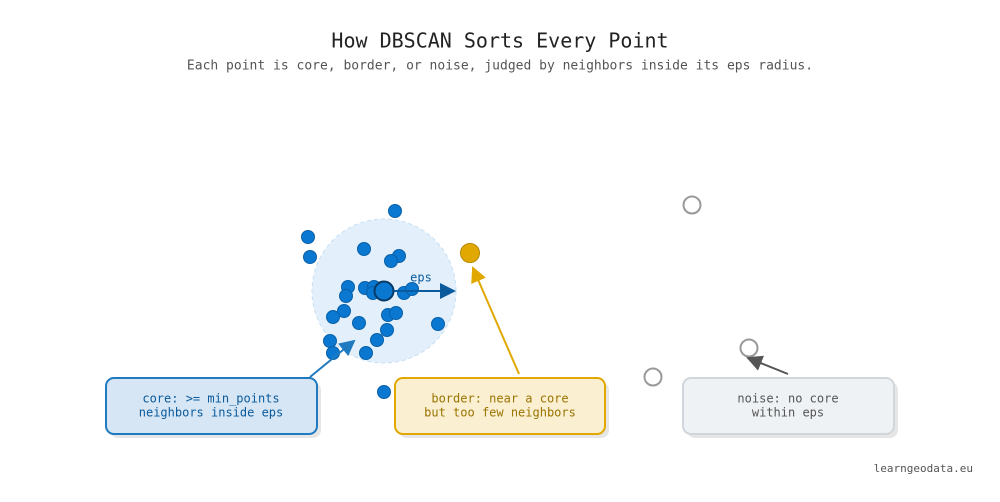 Image resolution: width=1000 pixels, height=502 pixels. What do you see at coordinates (767, 365) in the screenshot?
I see `noise-arrow` at bounding box center [767, 365].